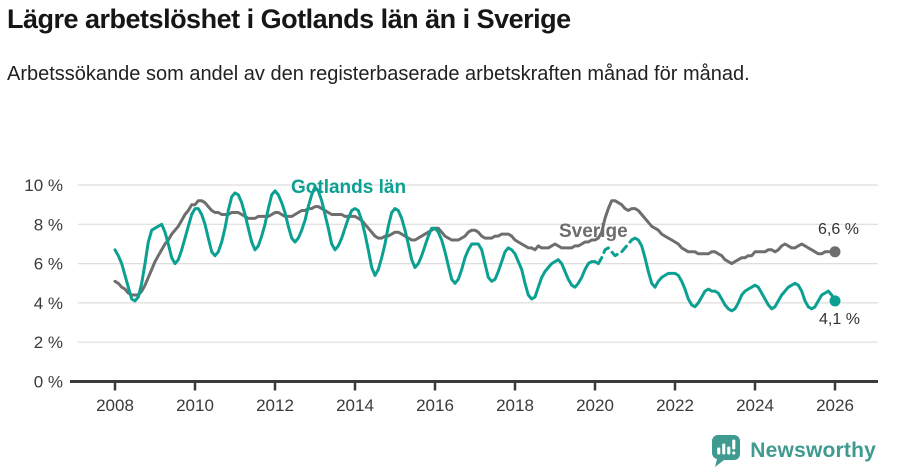 This screenshot has height=474, width=900. What do you see at coordinates (838, 229) in the screenshot?
I see `end-value-label-sverige: 6,6 %` at bounding box center [838, 229].